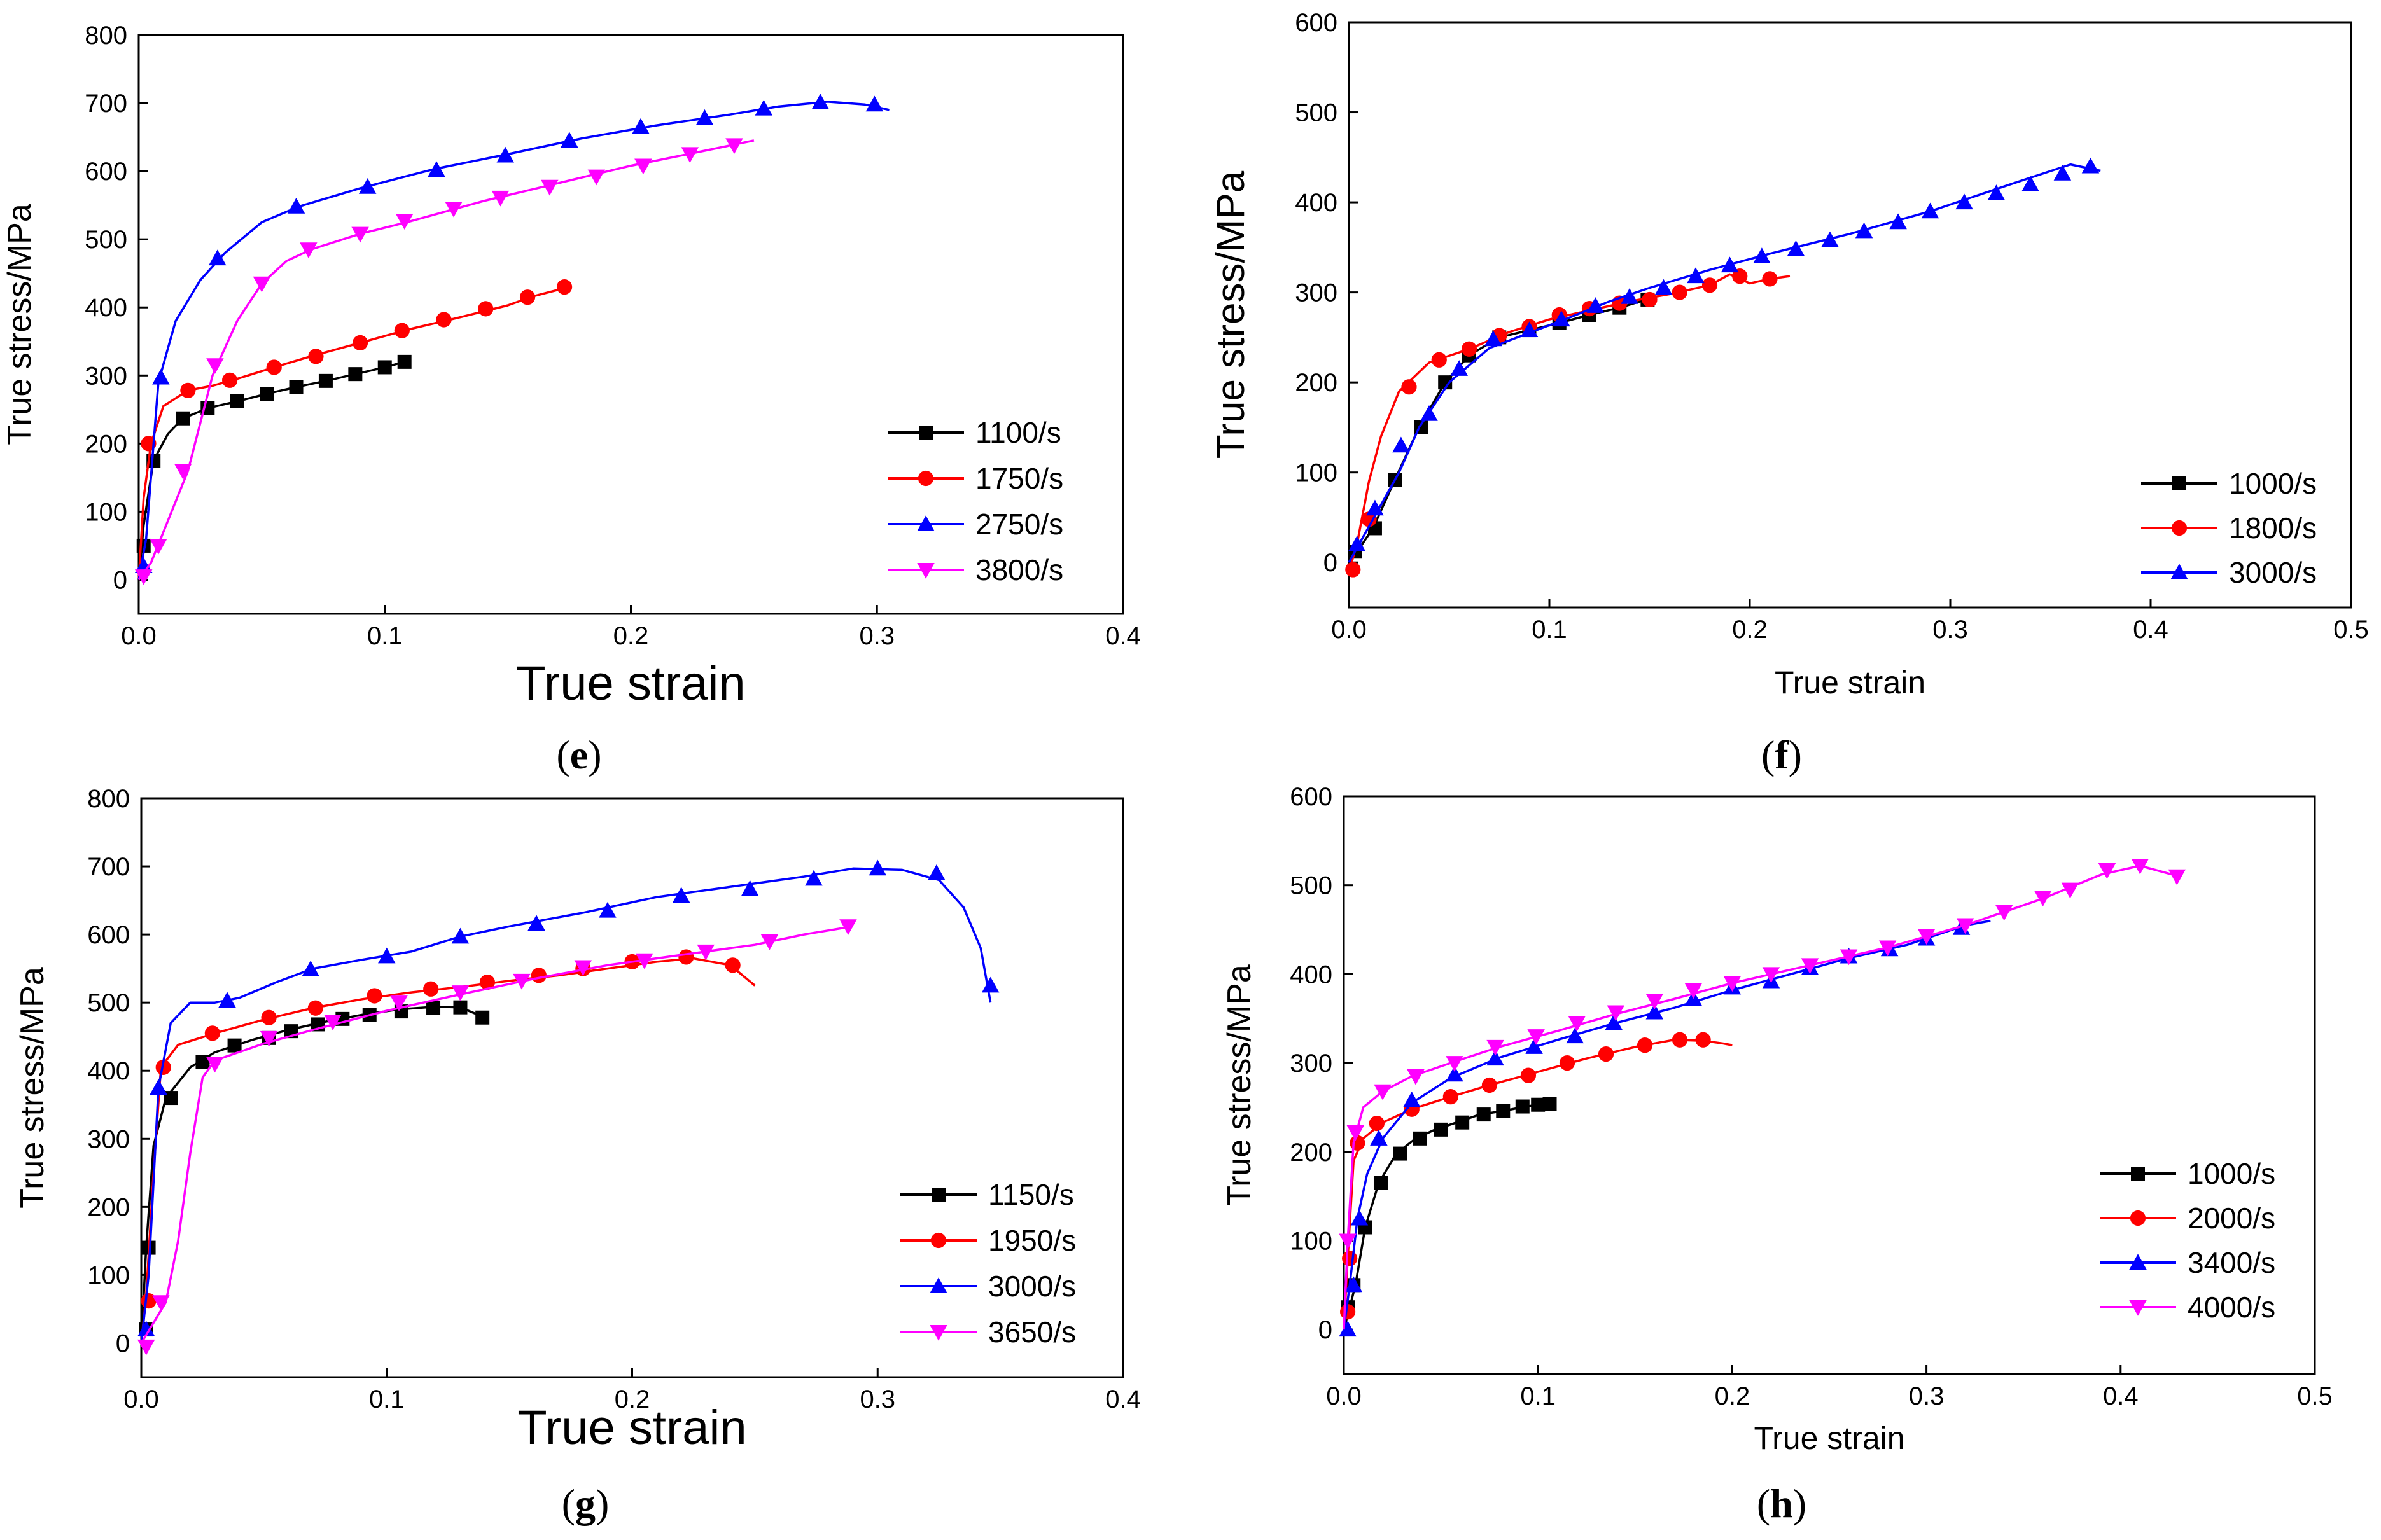 This screenshot has width=2381, height=1540. I want to click on series-3000s, so click(1724, 360).